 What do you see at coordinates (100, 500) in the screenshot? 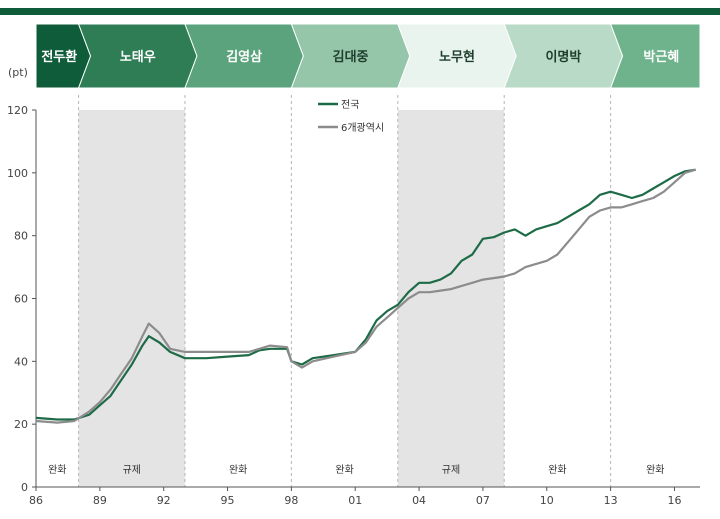
I see `x-tick-label: 89` at bounding box center [100, 500].